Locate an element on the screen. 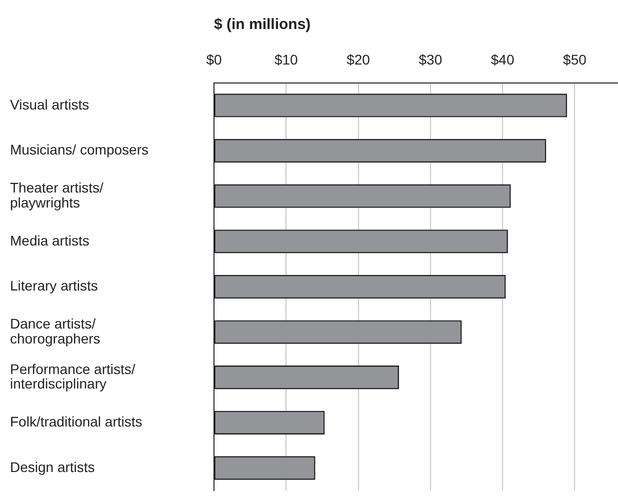 Image resolution: width=618 pixels, height=504 pixels. x-tick-label: $0 is located at coordinates (214, 59).